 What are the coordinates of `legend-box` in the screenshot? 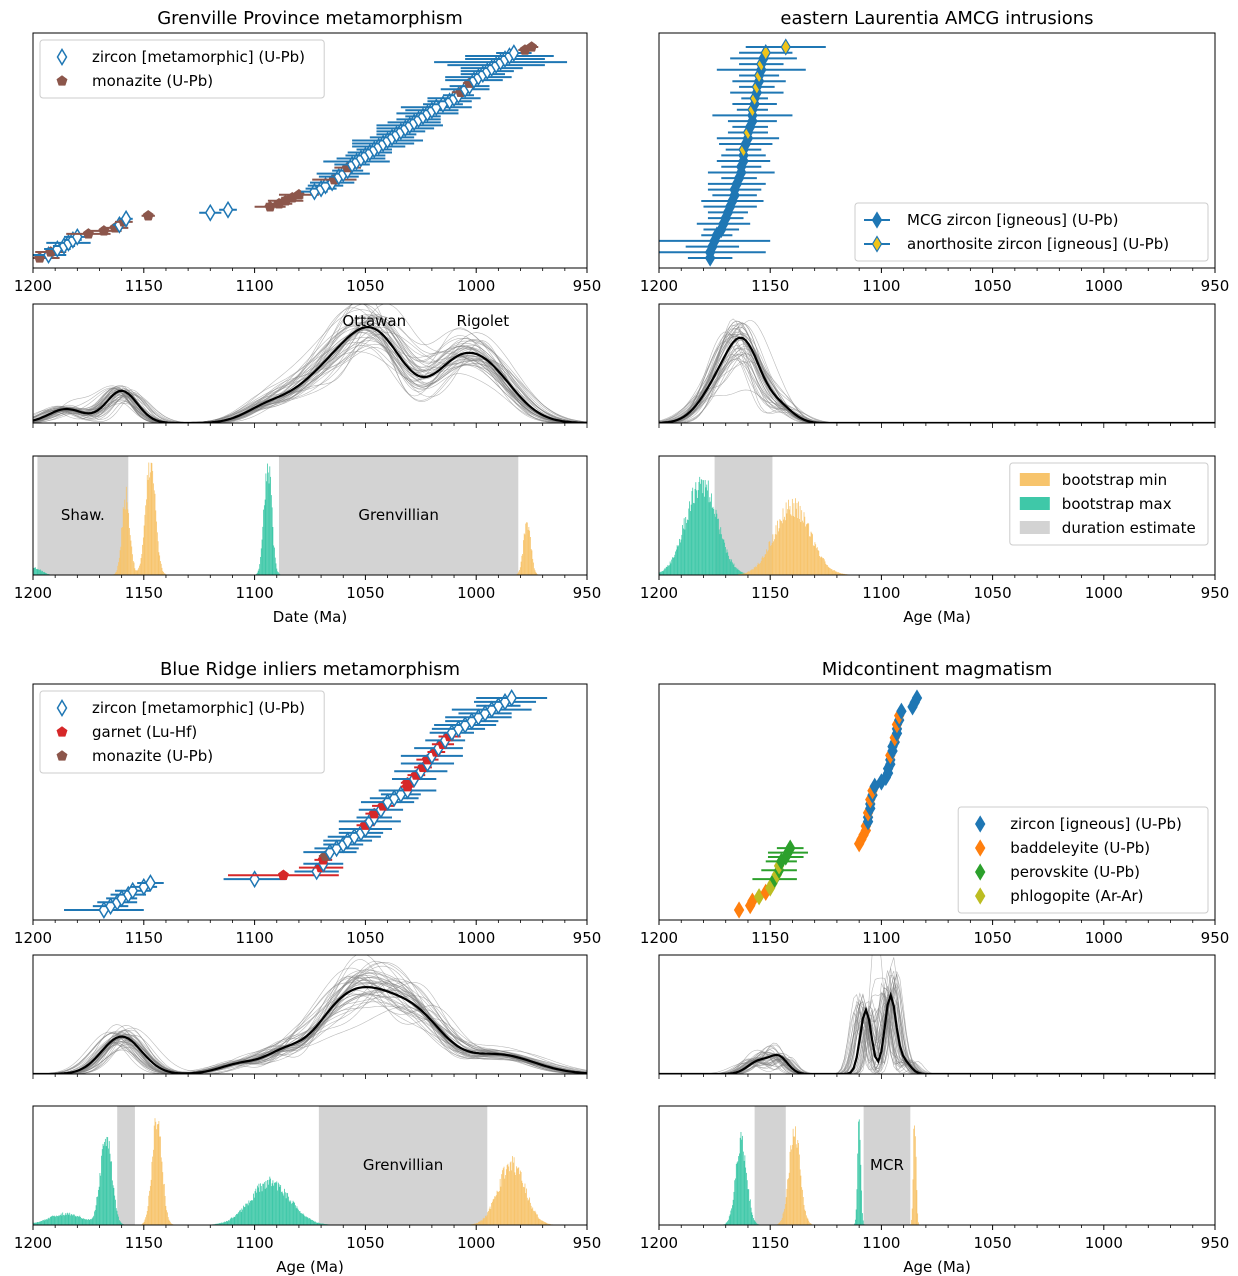 It's located at (1109, 504).